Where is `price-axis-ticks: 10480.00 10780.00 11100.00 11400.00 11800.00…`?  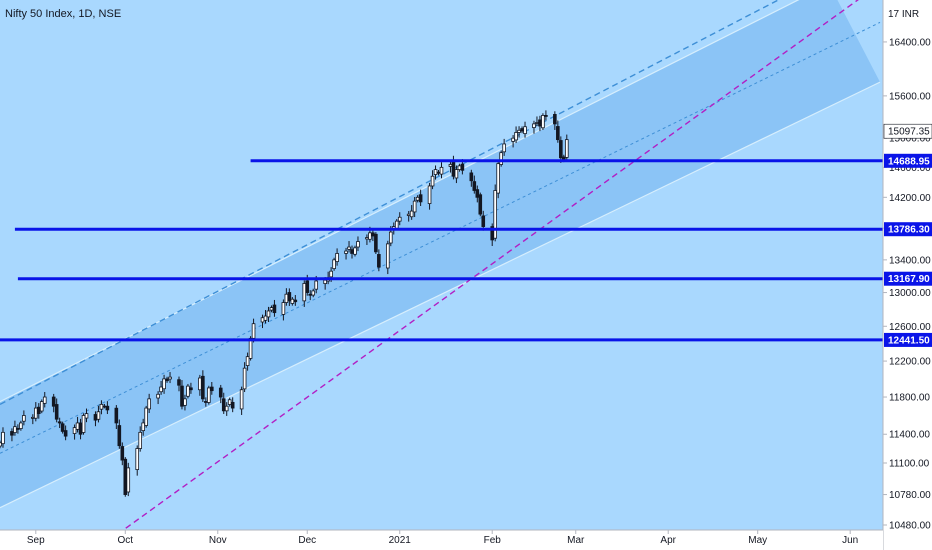
price-axis-ticks: 10480.00 10780.00 11100.00 11400.00 11800.00… is located at coordinates (907, 284).